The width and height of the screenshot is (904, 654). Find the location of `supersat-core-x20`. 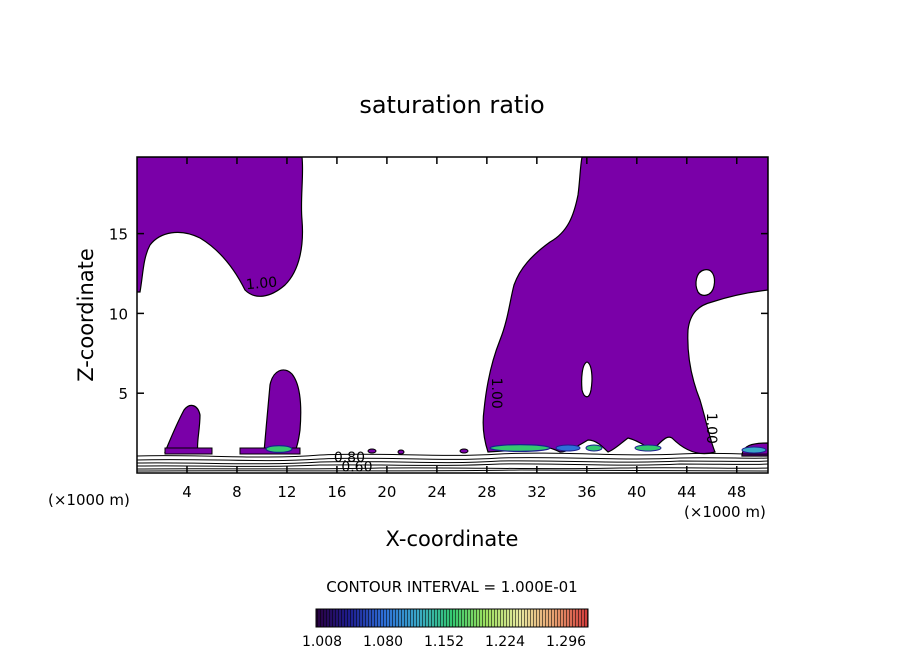

supersat-core-x20 is located at coordinates (372, 451).